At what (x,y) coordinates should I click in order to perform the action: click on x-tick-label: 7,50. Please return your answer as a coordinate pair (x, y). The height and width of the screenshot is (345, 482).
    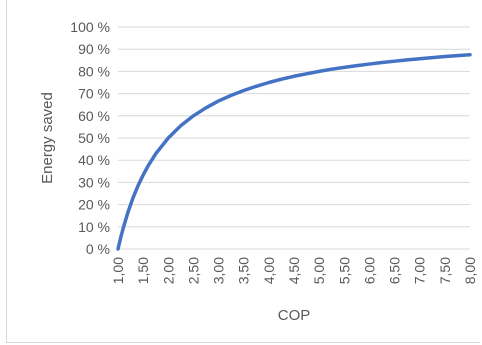
    Looking at the image, I should click on (445, 270).